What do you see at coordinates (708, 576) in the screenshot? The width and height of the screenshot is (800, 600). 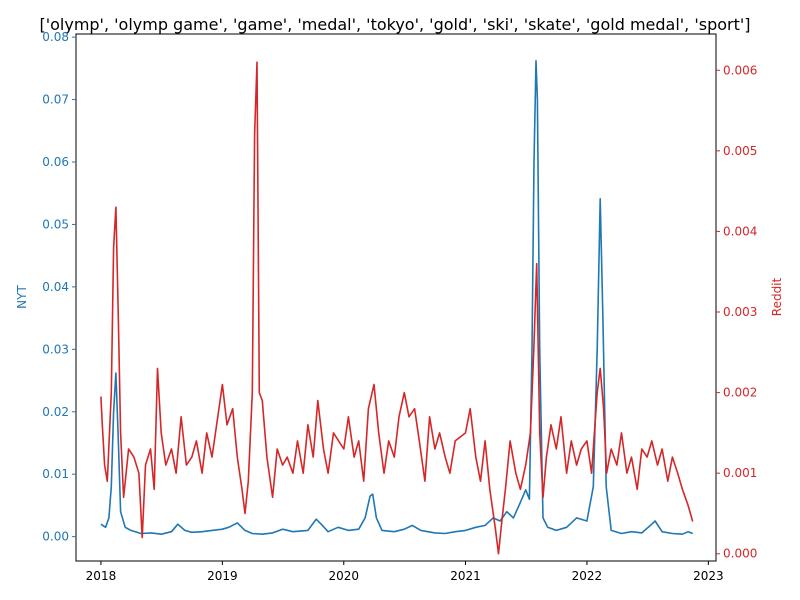 I see `x-tick-label: 2023` at bounding box center [708, 576].